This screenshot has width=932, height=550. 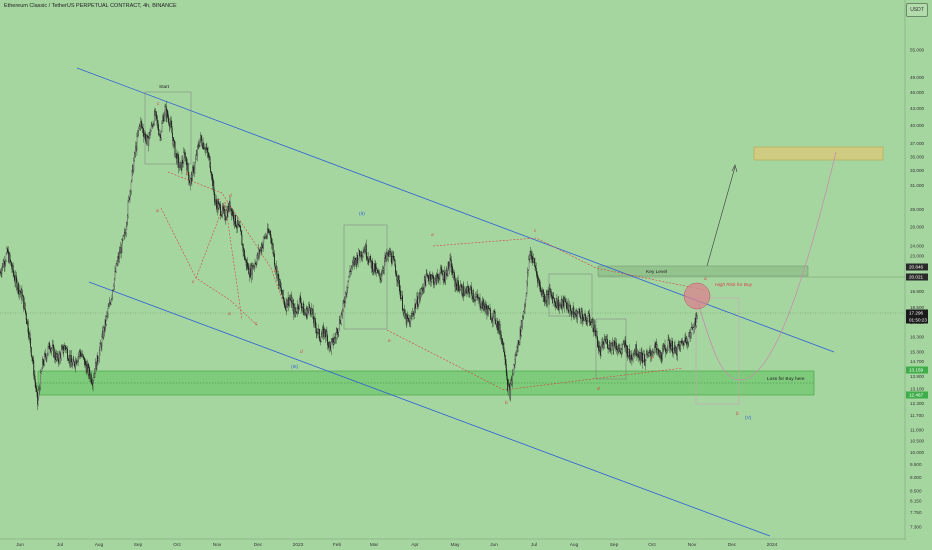 What do you see at coordinates (917, 430) in the screenshot?
I see `y-tick-label: 11.000` at bounding box center [917, 430].